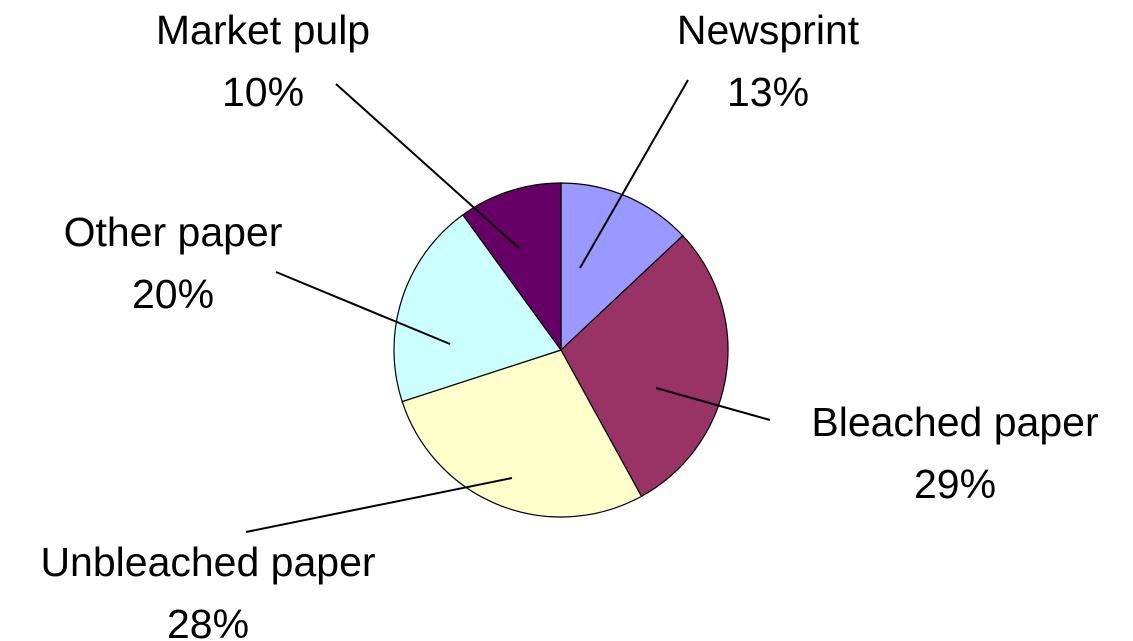 Image resolution: width=1133 pixels, height=641 pixels. What do you see at coordinates (379, 505) in the screenshot?
I see `leader-line-unbleached-paper` at bounding box center [379, 505].